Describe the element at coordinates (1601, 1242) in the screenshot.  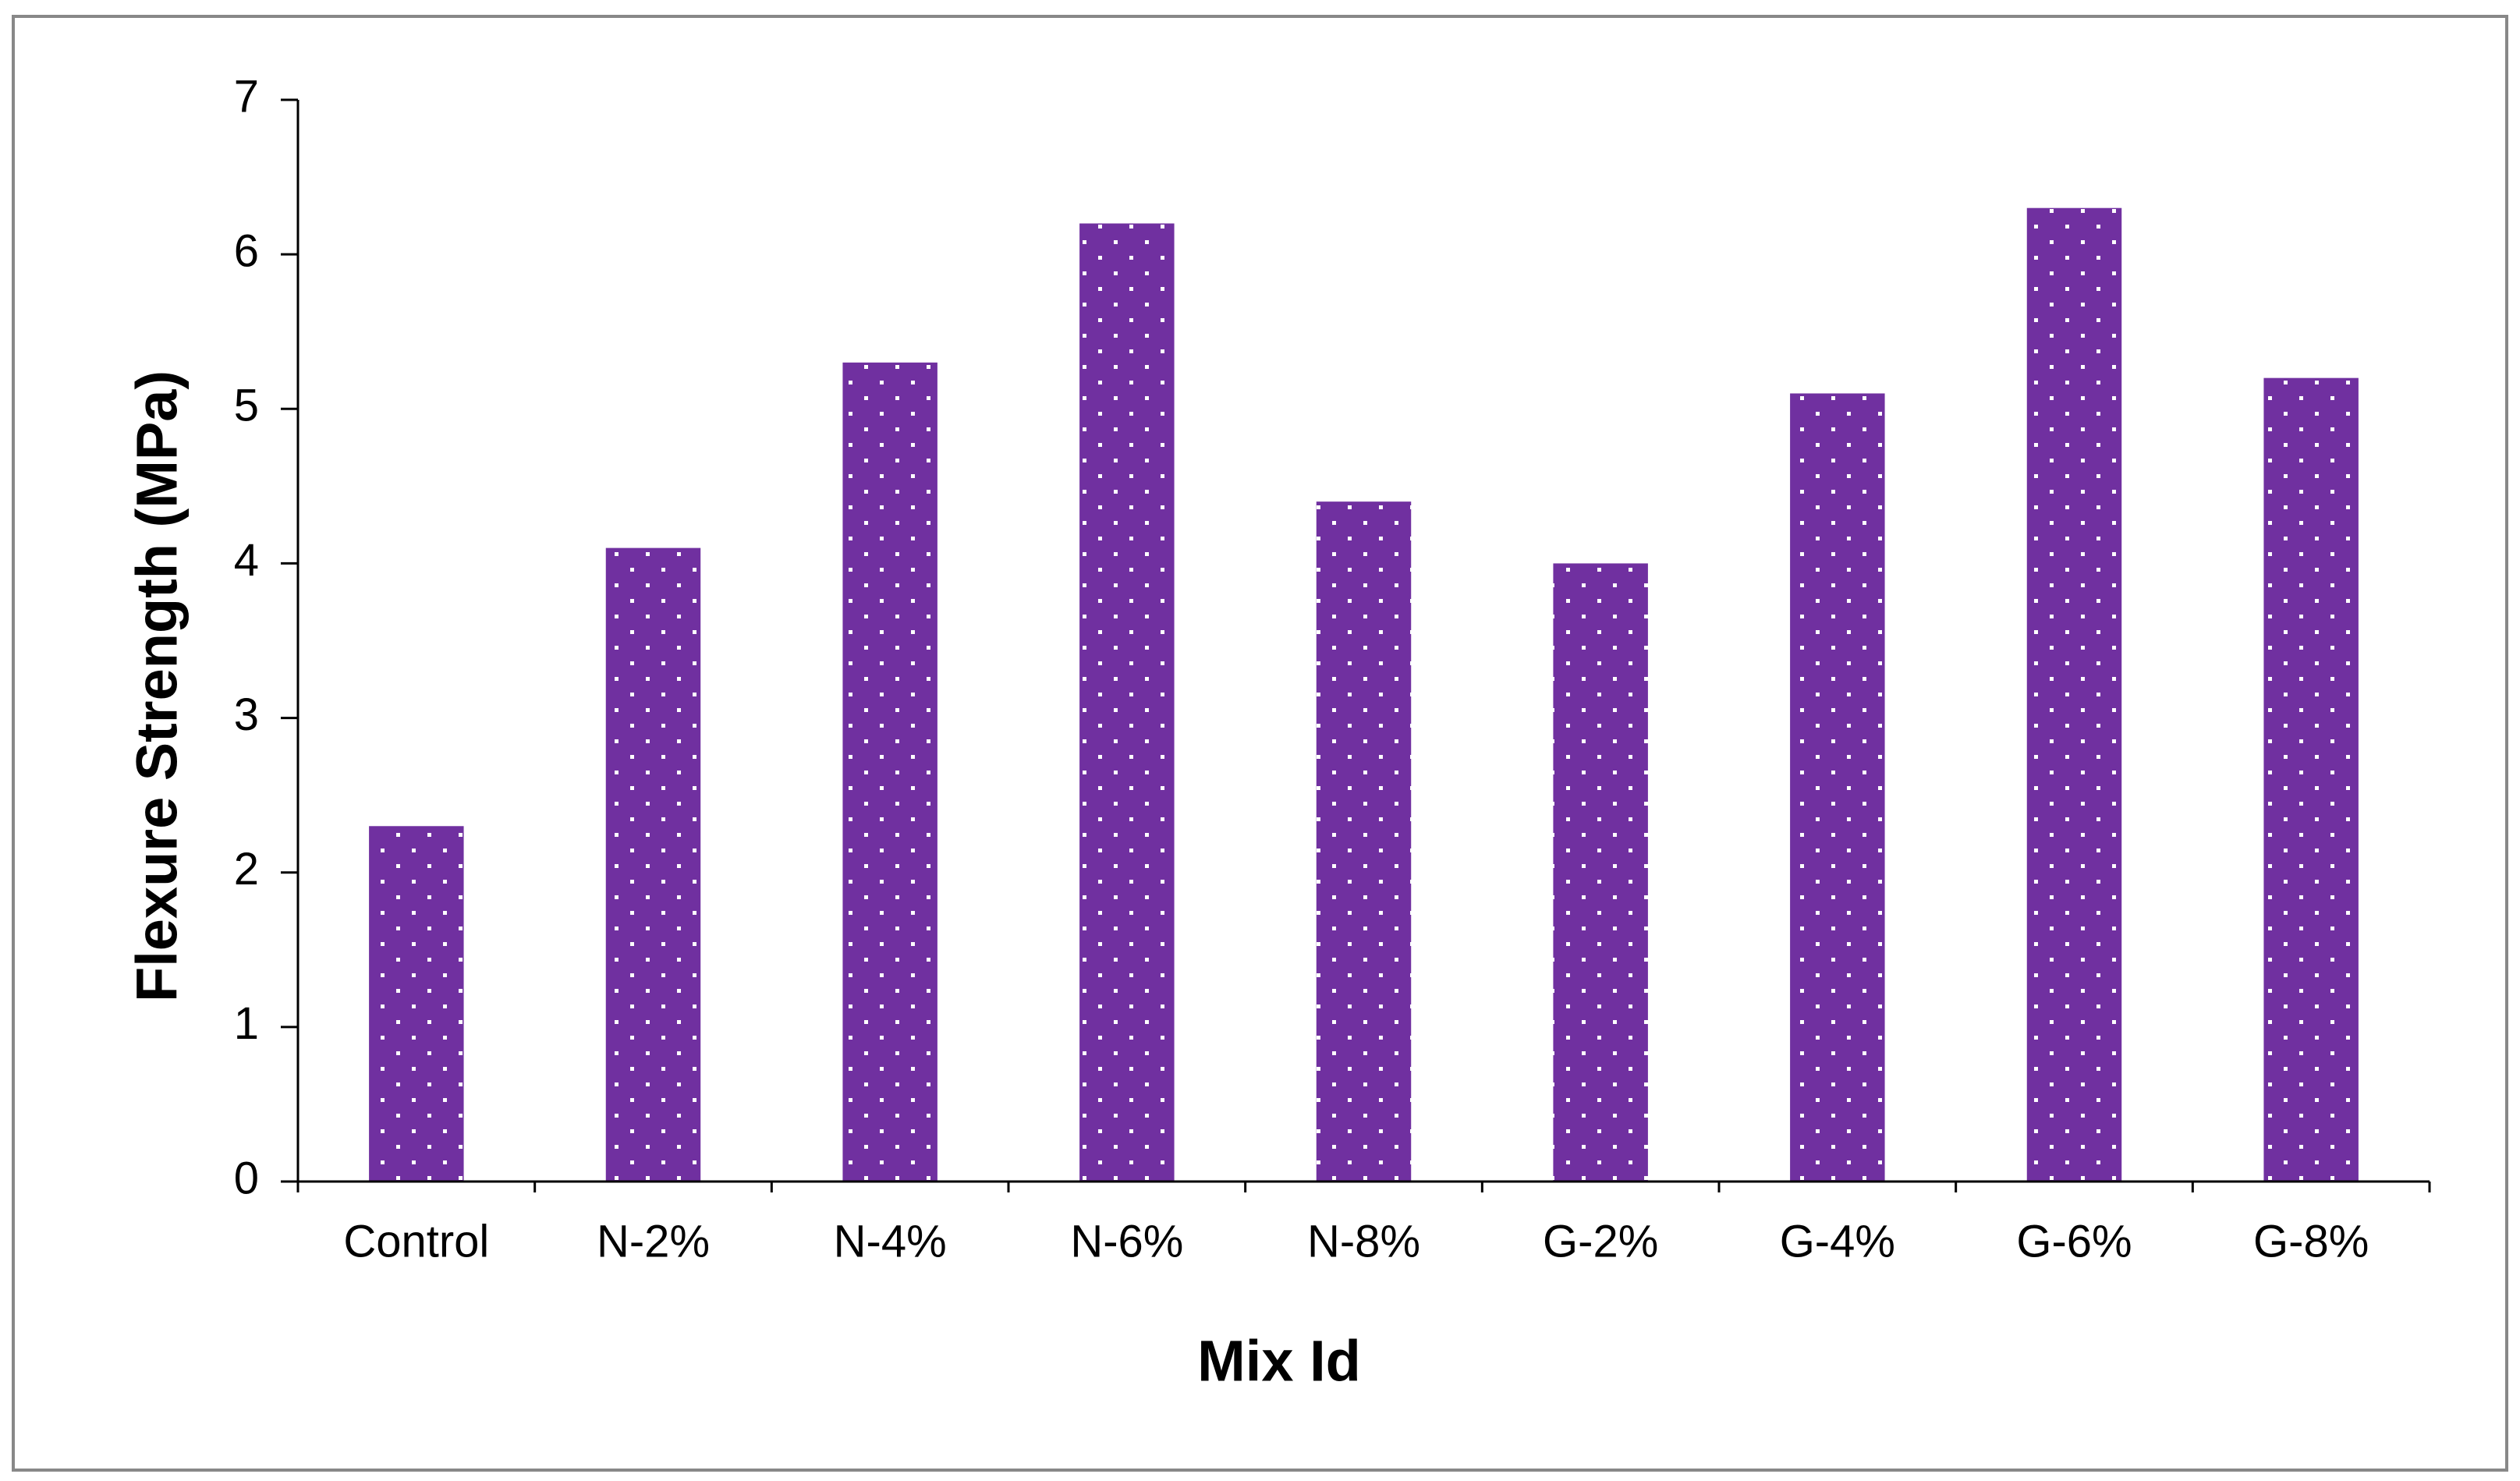
I see `x-tick-label: G-2%` at that location.